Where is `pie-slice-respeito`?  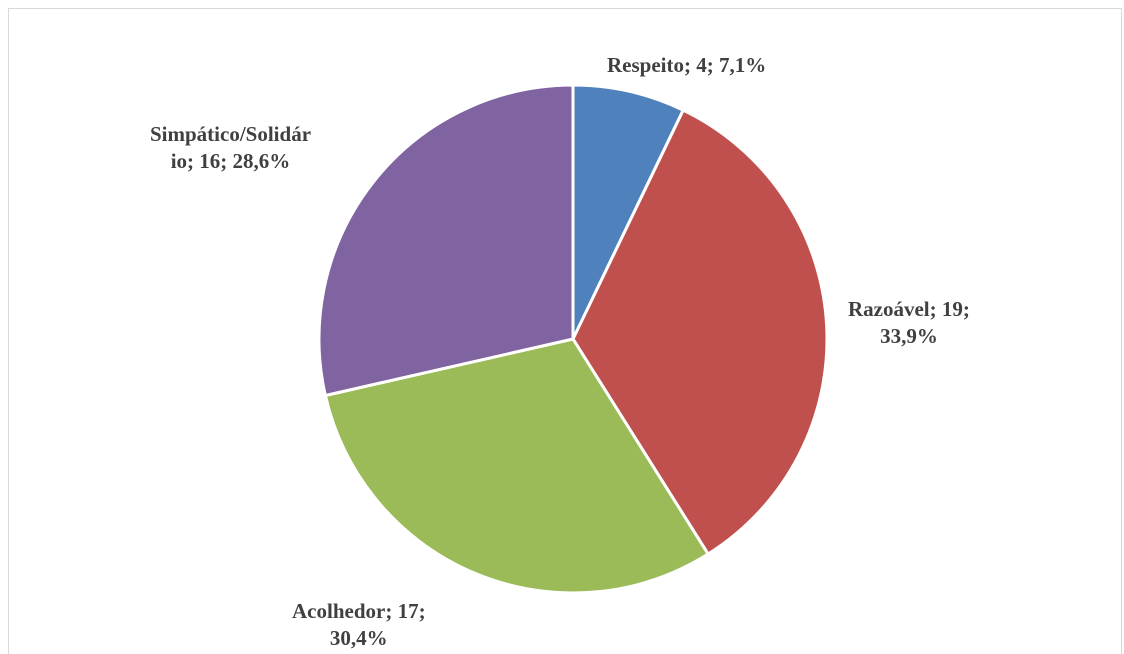
pie-slice-respeito is located at coordinates (628, 212).